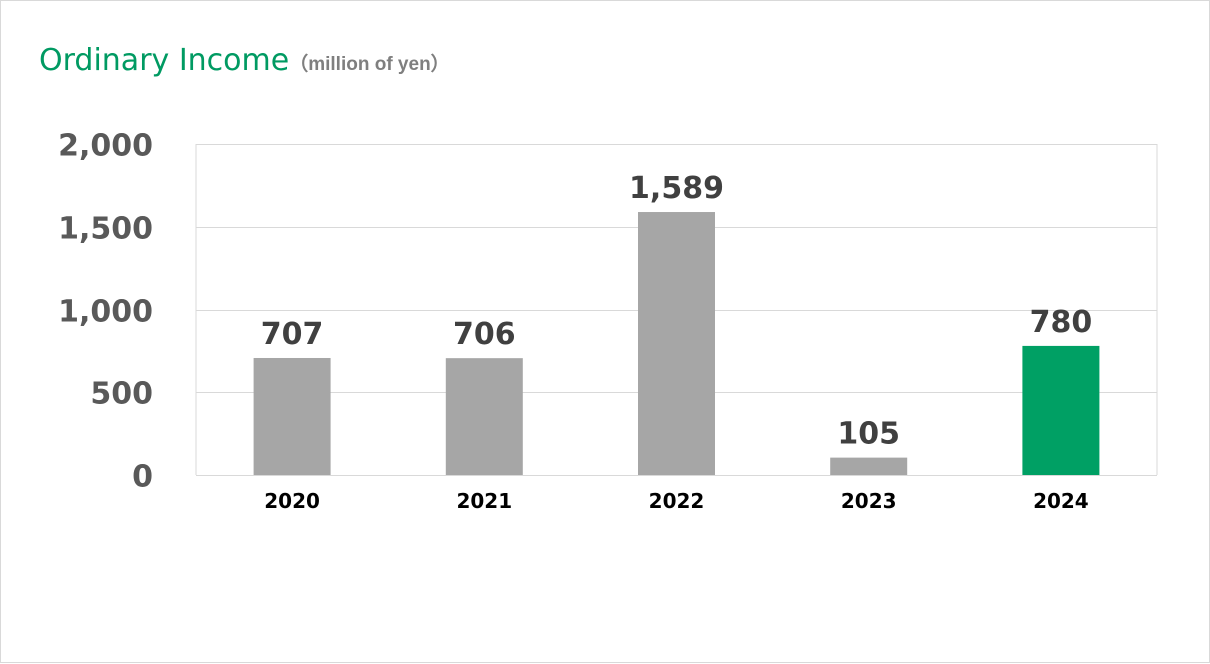 This screenshot has width=1210, height=664. Describe the element at coordinates (484, 334) in the screenshot. I see `data-label-2021: 706` at that location.